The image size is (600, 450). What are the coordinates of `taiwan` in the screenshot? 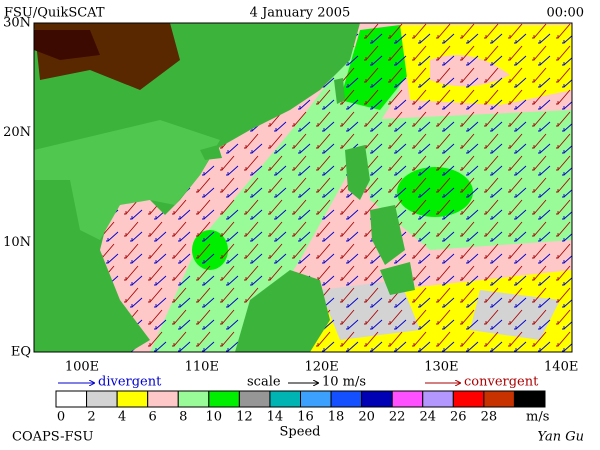 It's located at (339, 91).